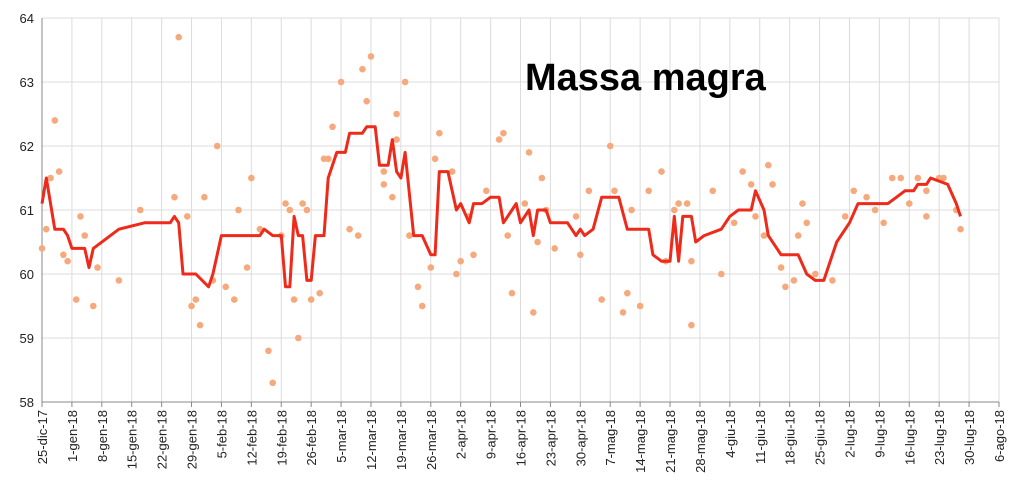 The image size is (1017, 500). What do you see at coordinates (102, 436) in the screenshot?
I see `x-tick-label: 8-gen-18` at bounding box center [102, 436].